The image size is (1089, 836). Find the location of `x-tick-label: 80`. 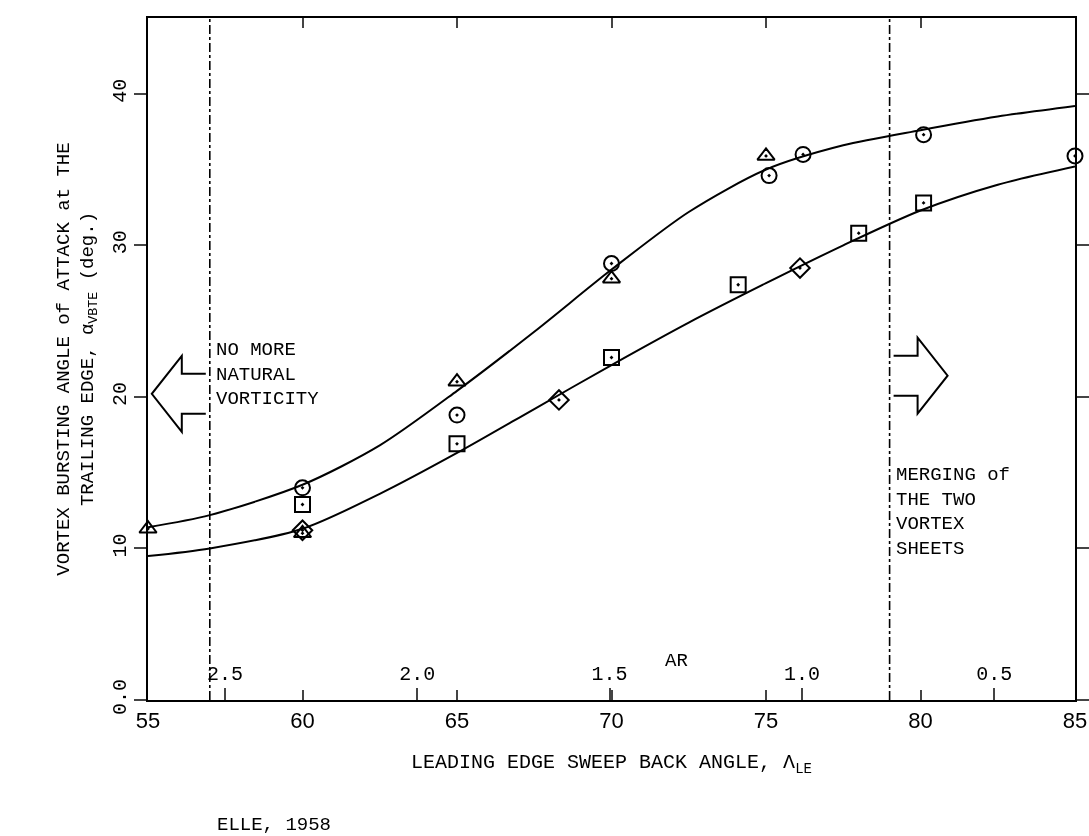

x-tick-label: 80 is located at coordinates (920, 721).